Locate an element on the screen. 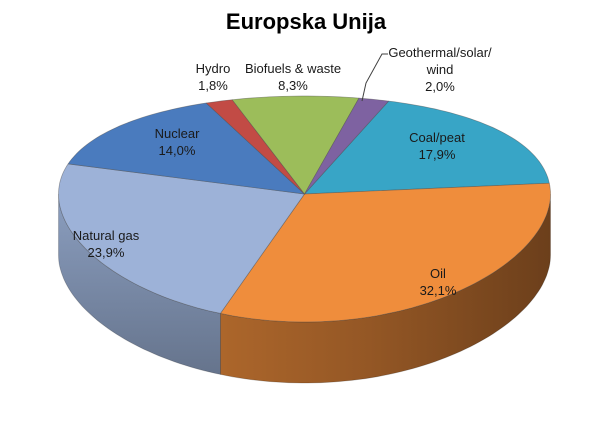 Image resolution: width=612 pixels, height=445 pixels. slice-label-natural-gas: Natural gas 23,9% is located at coordinates (106, 244).